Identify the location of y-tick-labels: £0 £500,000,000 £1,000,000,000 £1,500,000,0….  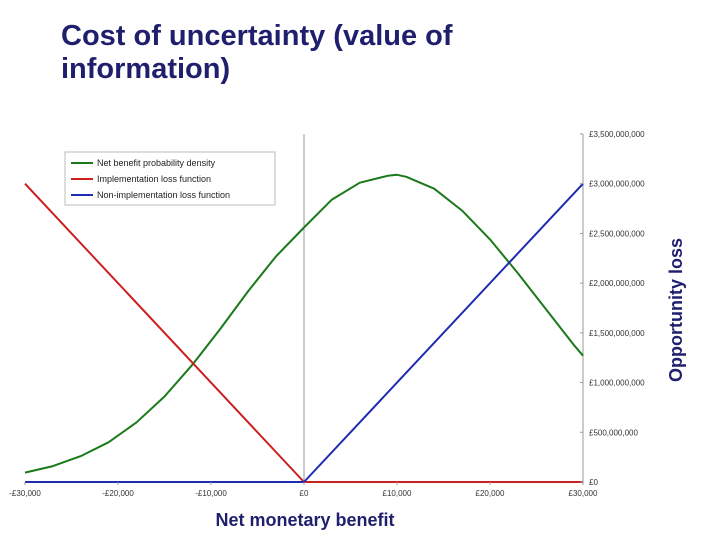
(612, 308).